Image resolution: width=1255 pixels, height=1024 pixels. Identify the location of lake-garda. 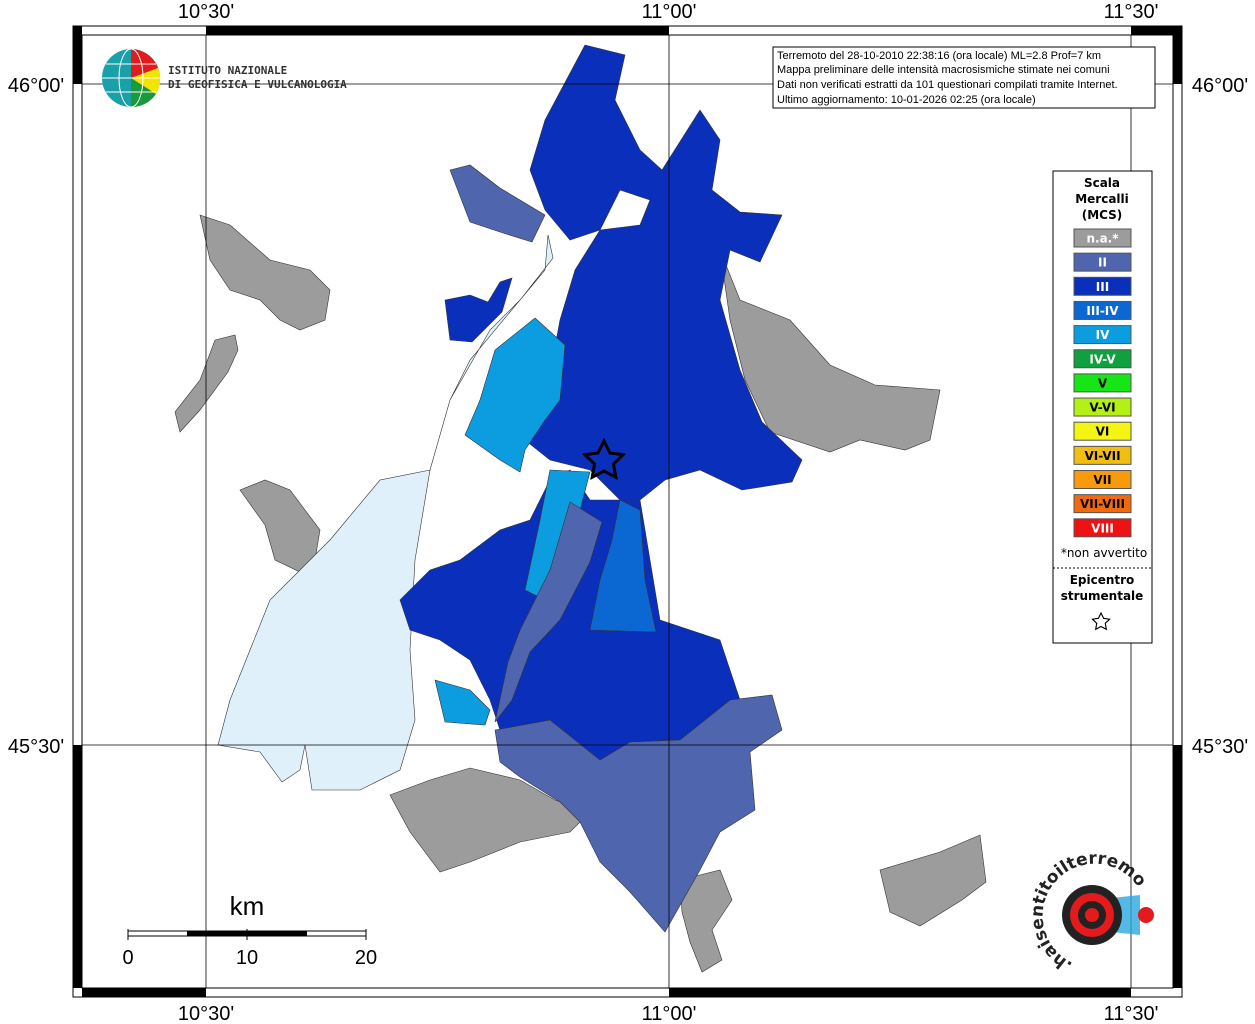
(385, 512).